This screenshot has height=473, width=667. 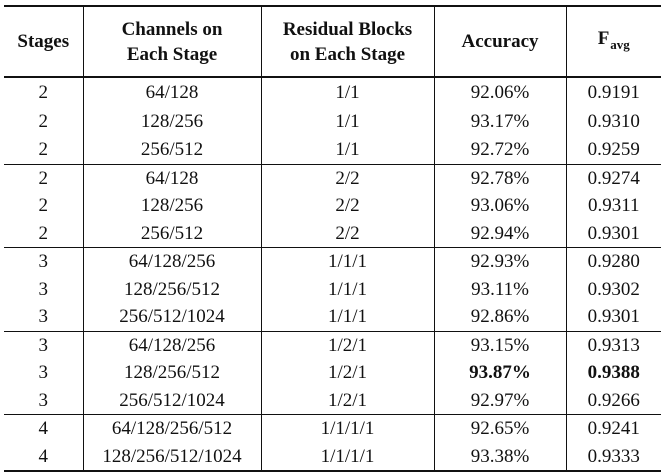 I want to click on cell-favg: 0.9388, so click(x=613, y=373).